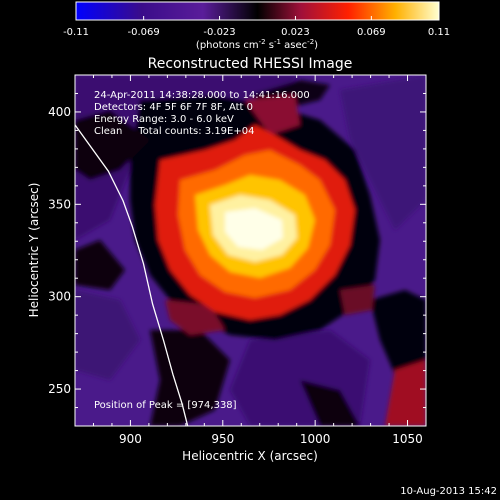 The width and height of the screenshot is (500, 500). What do you see at coordinates (222, 439) in the screenshot?
I see `x-tick-label: 950` at bounding box center [222, 439].